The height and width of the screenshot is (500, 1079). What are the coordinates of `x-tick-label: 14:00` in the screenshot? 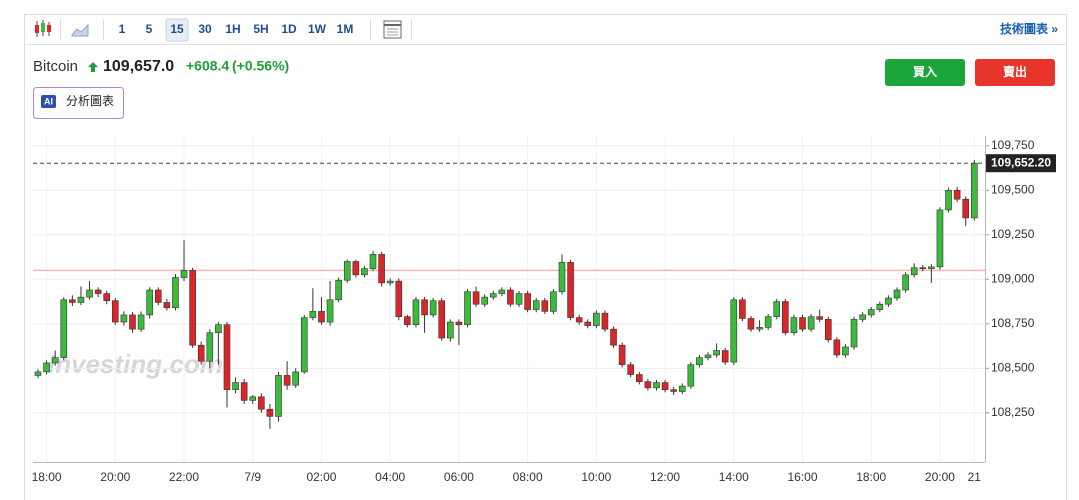 It's located at (734, 477).